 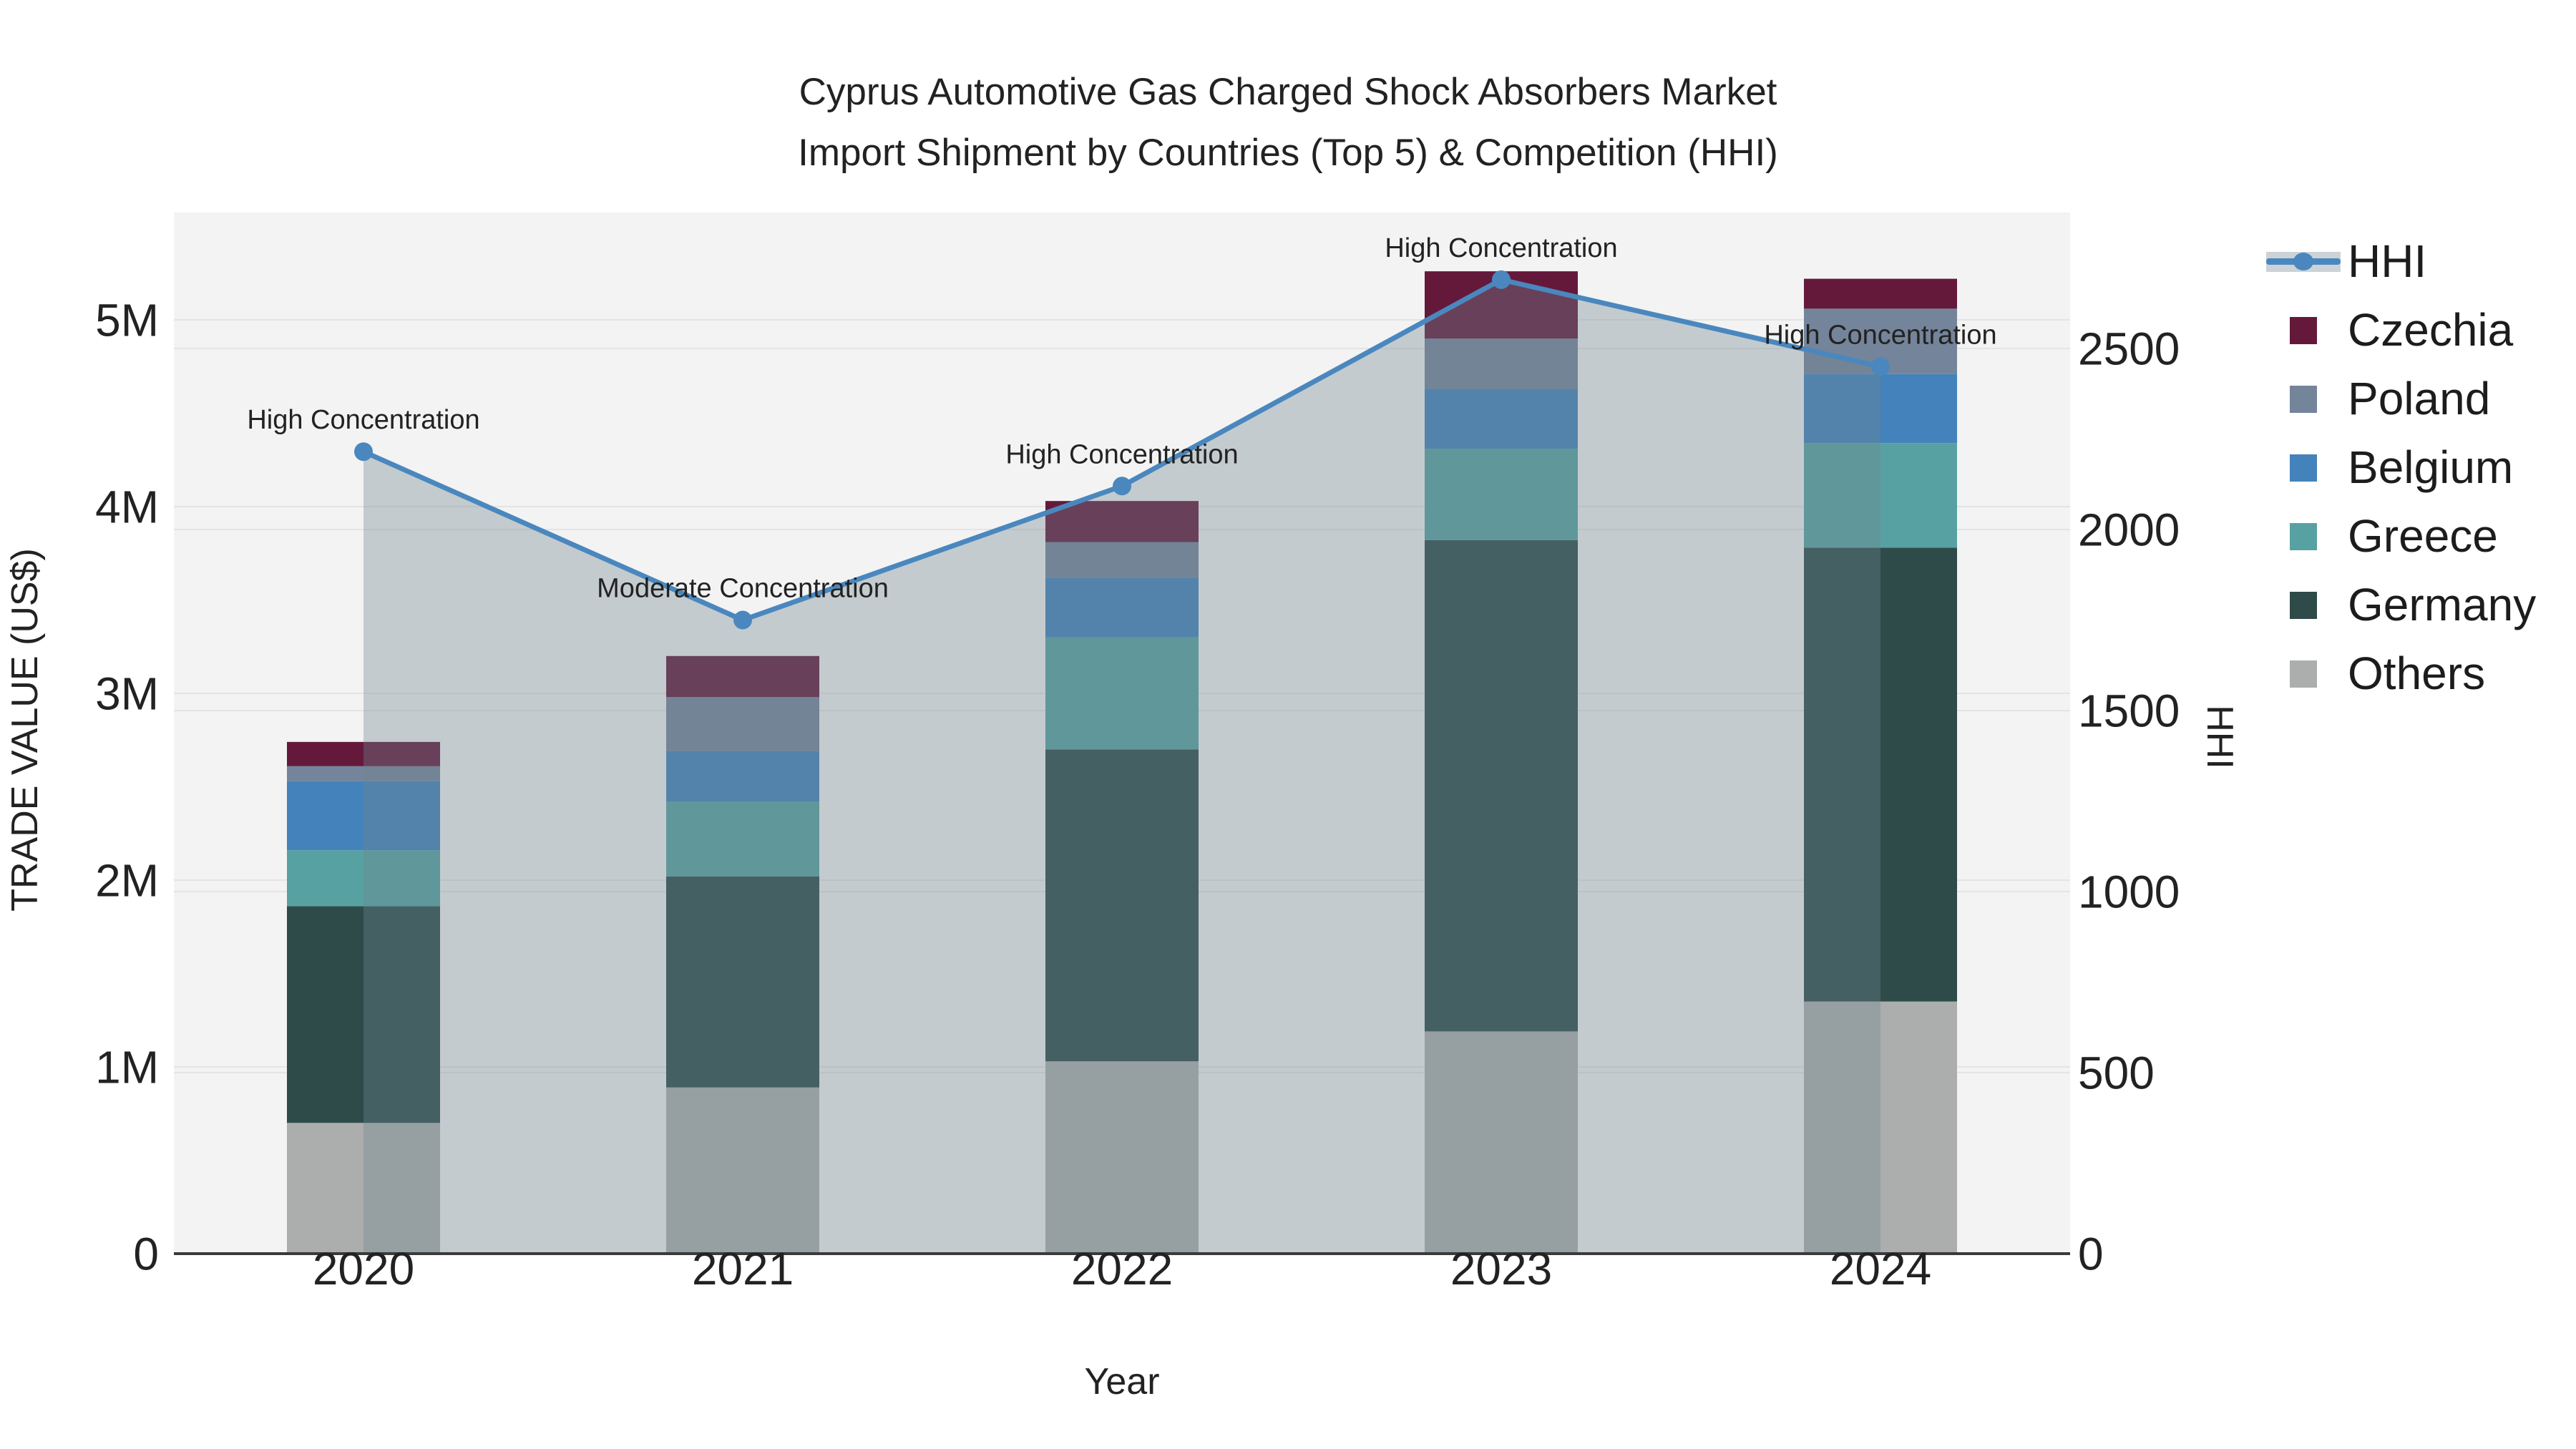 I want to click on bar-segment-poland-2021, so click(x=742, y=724).